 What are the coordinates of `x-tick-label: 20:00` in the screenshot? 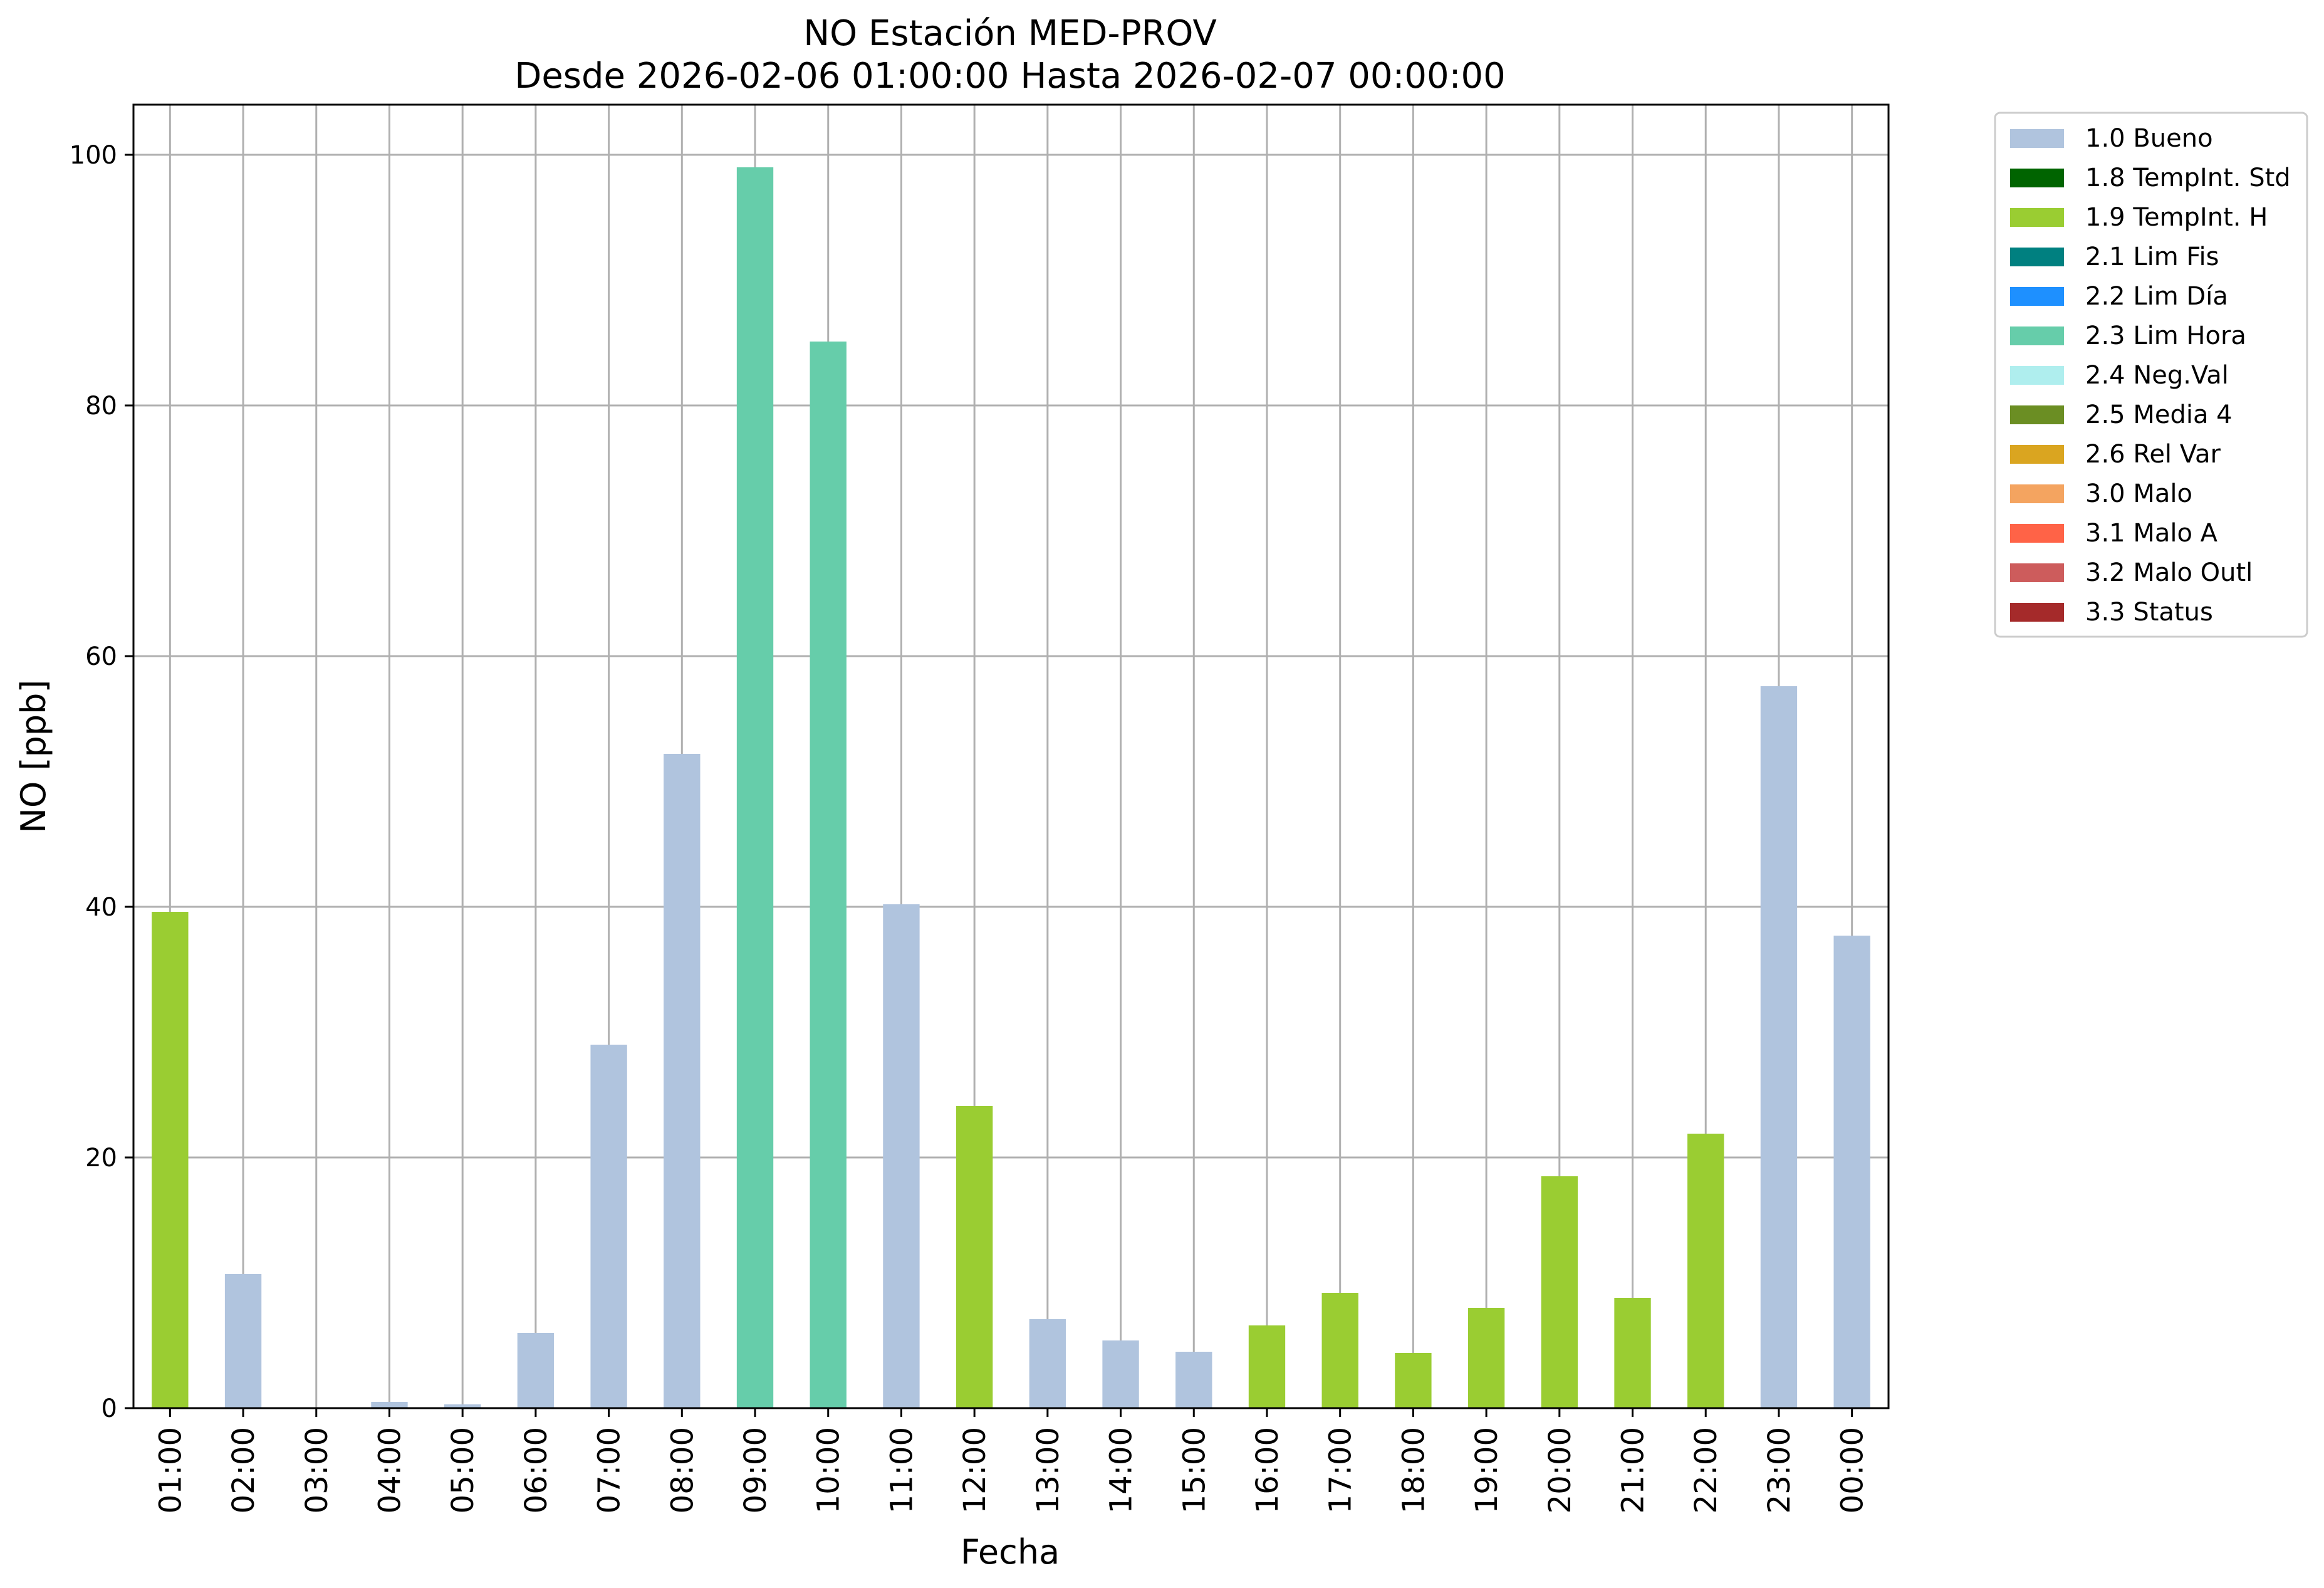 It's located at (1560, 1470).